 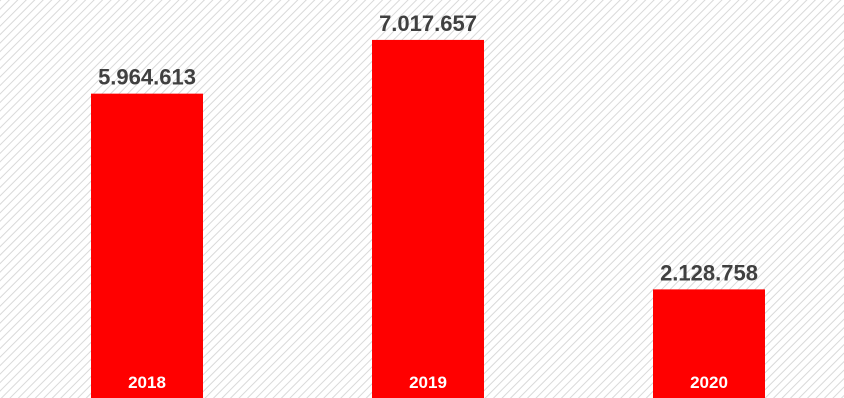 What do you see at coordinates (428, 23) in the screenshot?
I see `value-label-2019: 7.017.657` at bounding box center [428, 23].